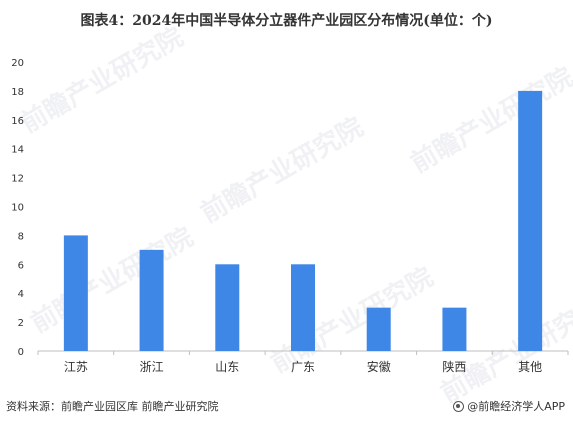 This screenshot has height=425, width=573. What do you see at coordinates (227, 367) in the screenshot?
I see `x-tick-label: 山东` at bounding box center [227, 367].